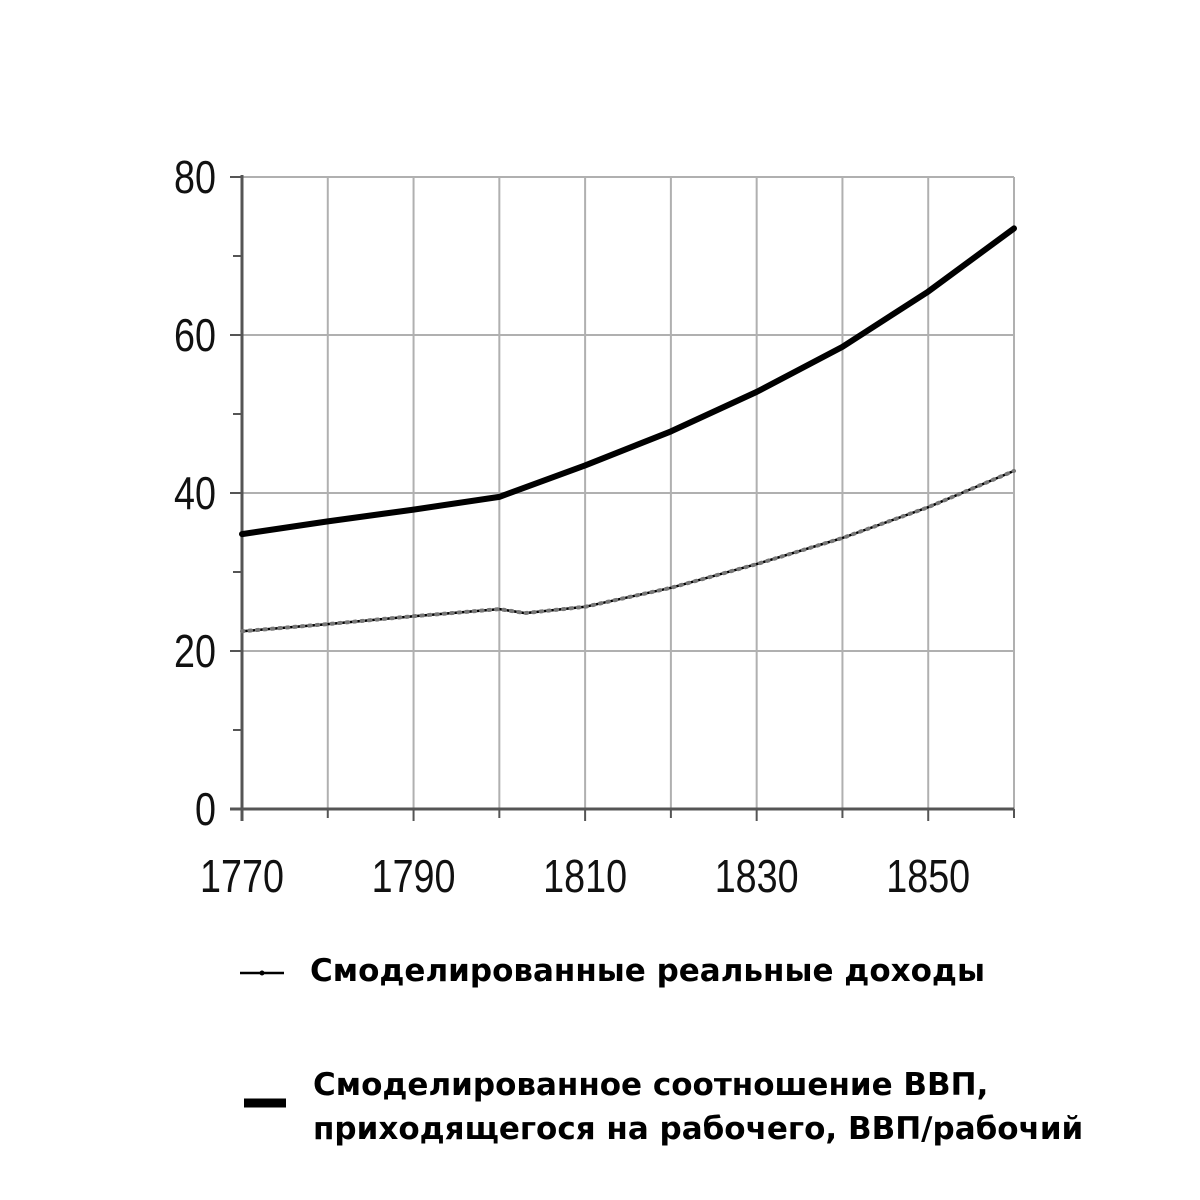 This screenshot has width=1200, height=1200. I want to click on y-tick-label-60: 60, so click(195, 334).